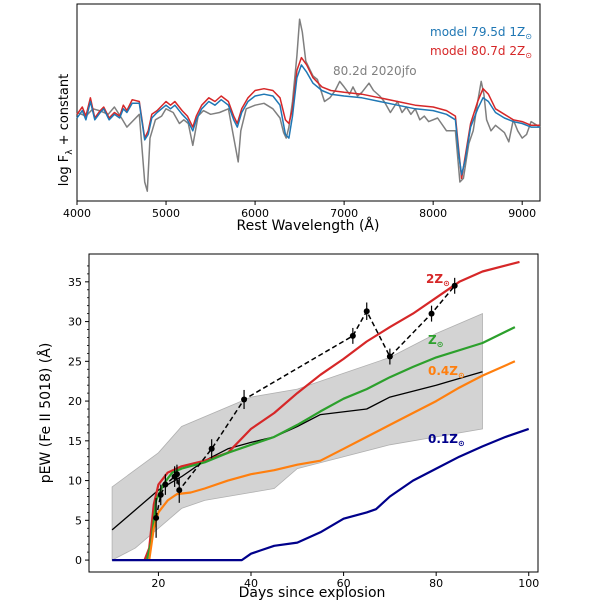 This screenshot has width=598, height=601. I want to click on spectrum-x-tick-label: 9000, so click(522, 213).